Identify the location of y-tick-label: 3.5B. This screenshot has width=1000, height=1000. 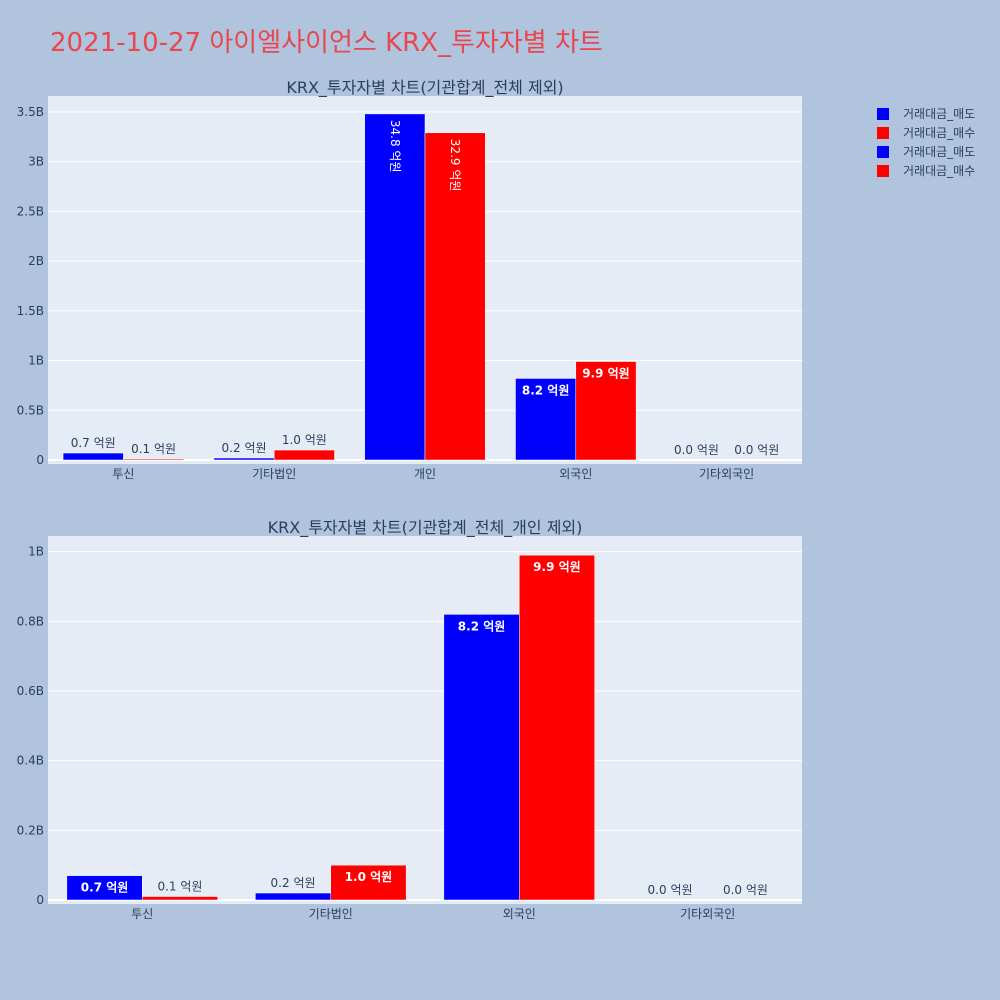
(30, 112).